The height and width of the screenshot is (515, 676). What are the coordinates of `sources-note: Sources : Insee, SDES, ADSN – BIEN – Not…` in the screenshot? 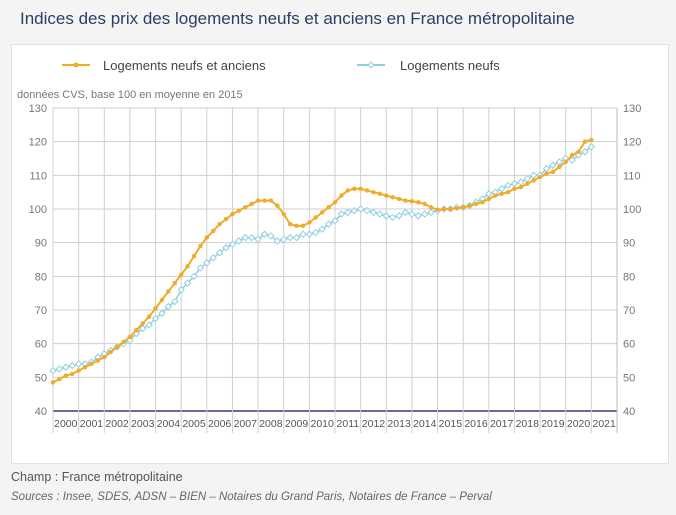 It's located at (251, 497).